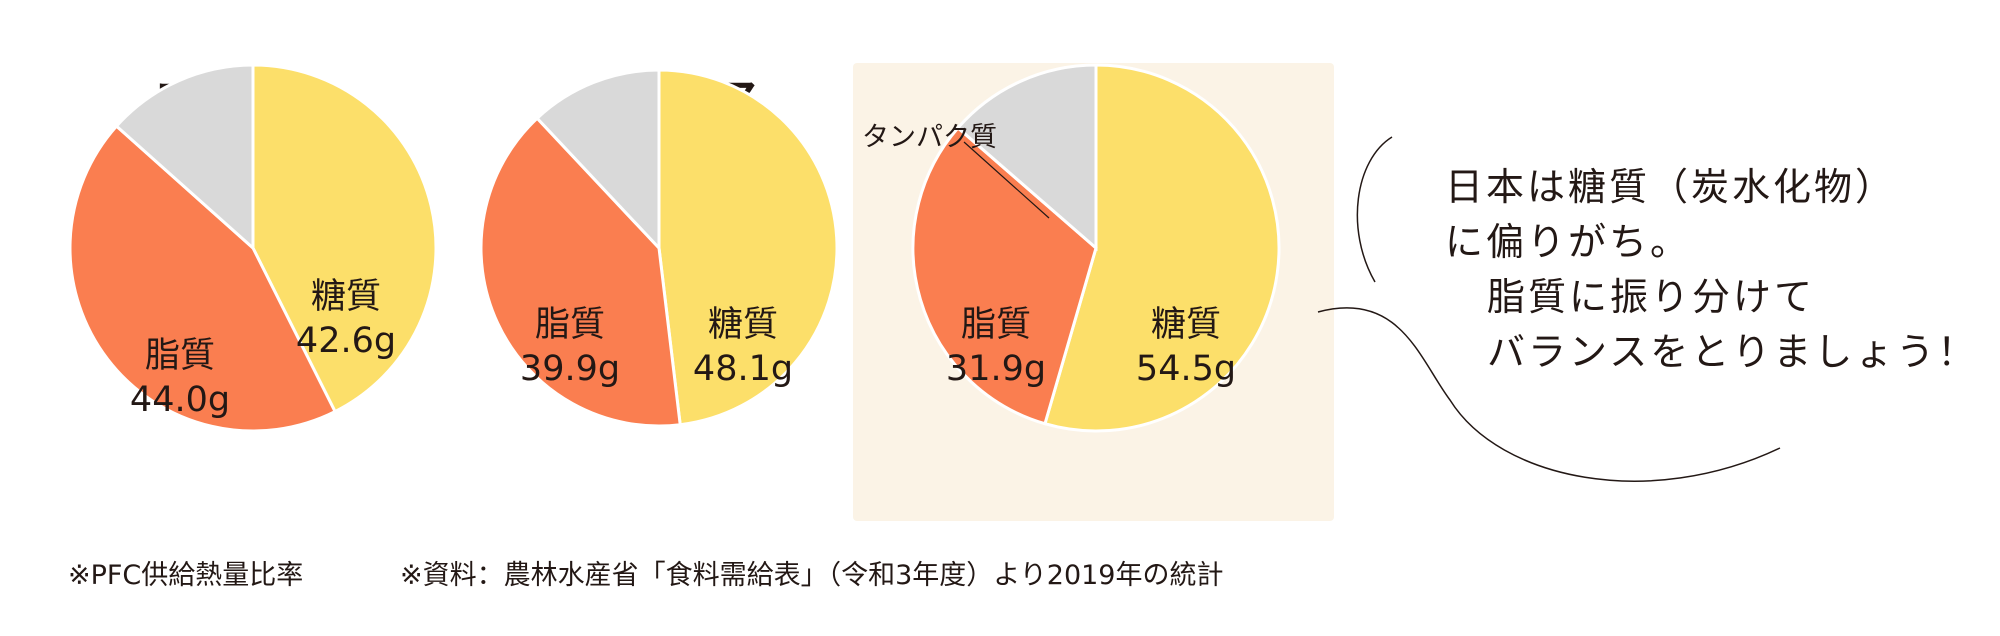 This screenshot has width=2000, height=636. What do you see at coordinates (180, 400) in the screenshot?
I see `slice-value: 44.0g` at bounding box center [180, 400].